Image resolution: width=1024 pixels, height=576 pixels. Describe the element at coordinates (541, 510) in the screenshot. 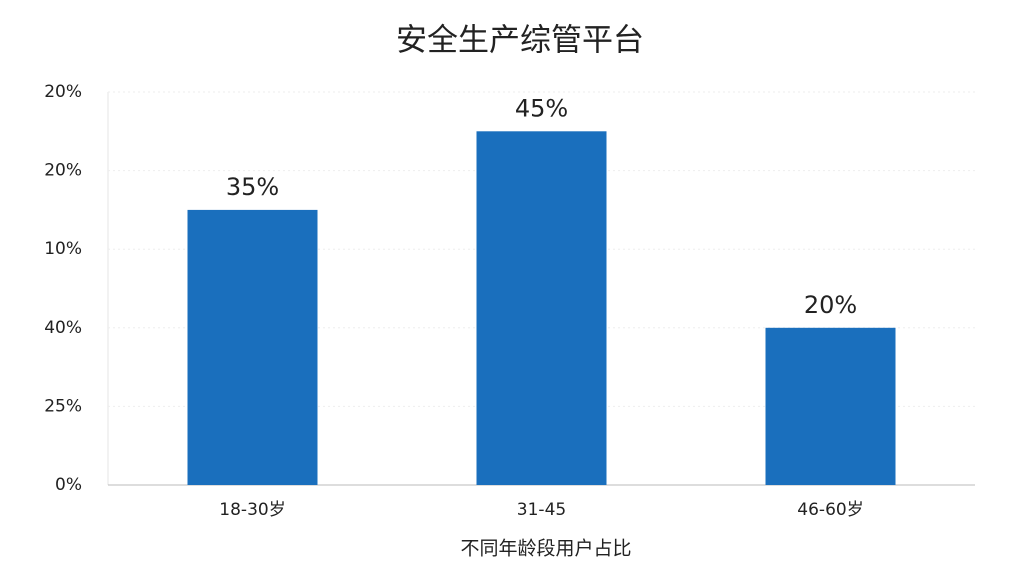

I see `x-tick-label: 31-45` at that location.